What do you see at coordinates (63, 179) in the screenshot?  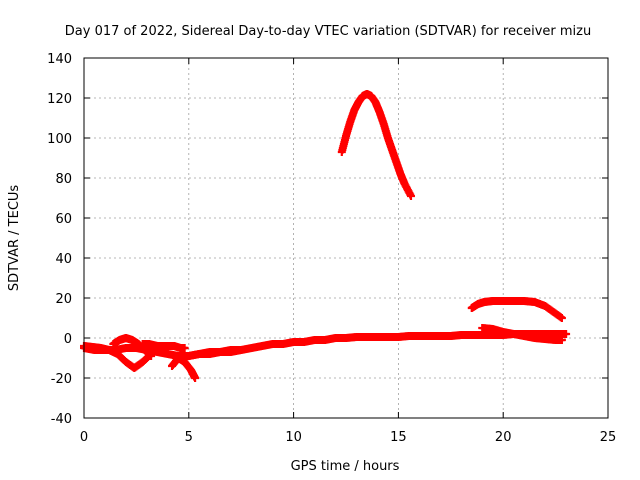 I see `y-tick-label: 80` at bounding box center [63, 179].